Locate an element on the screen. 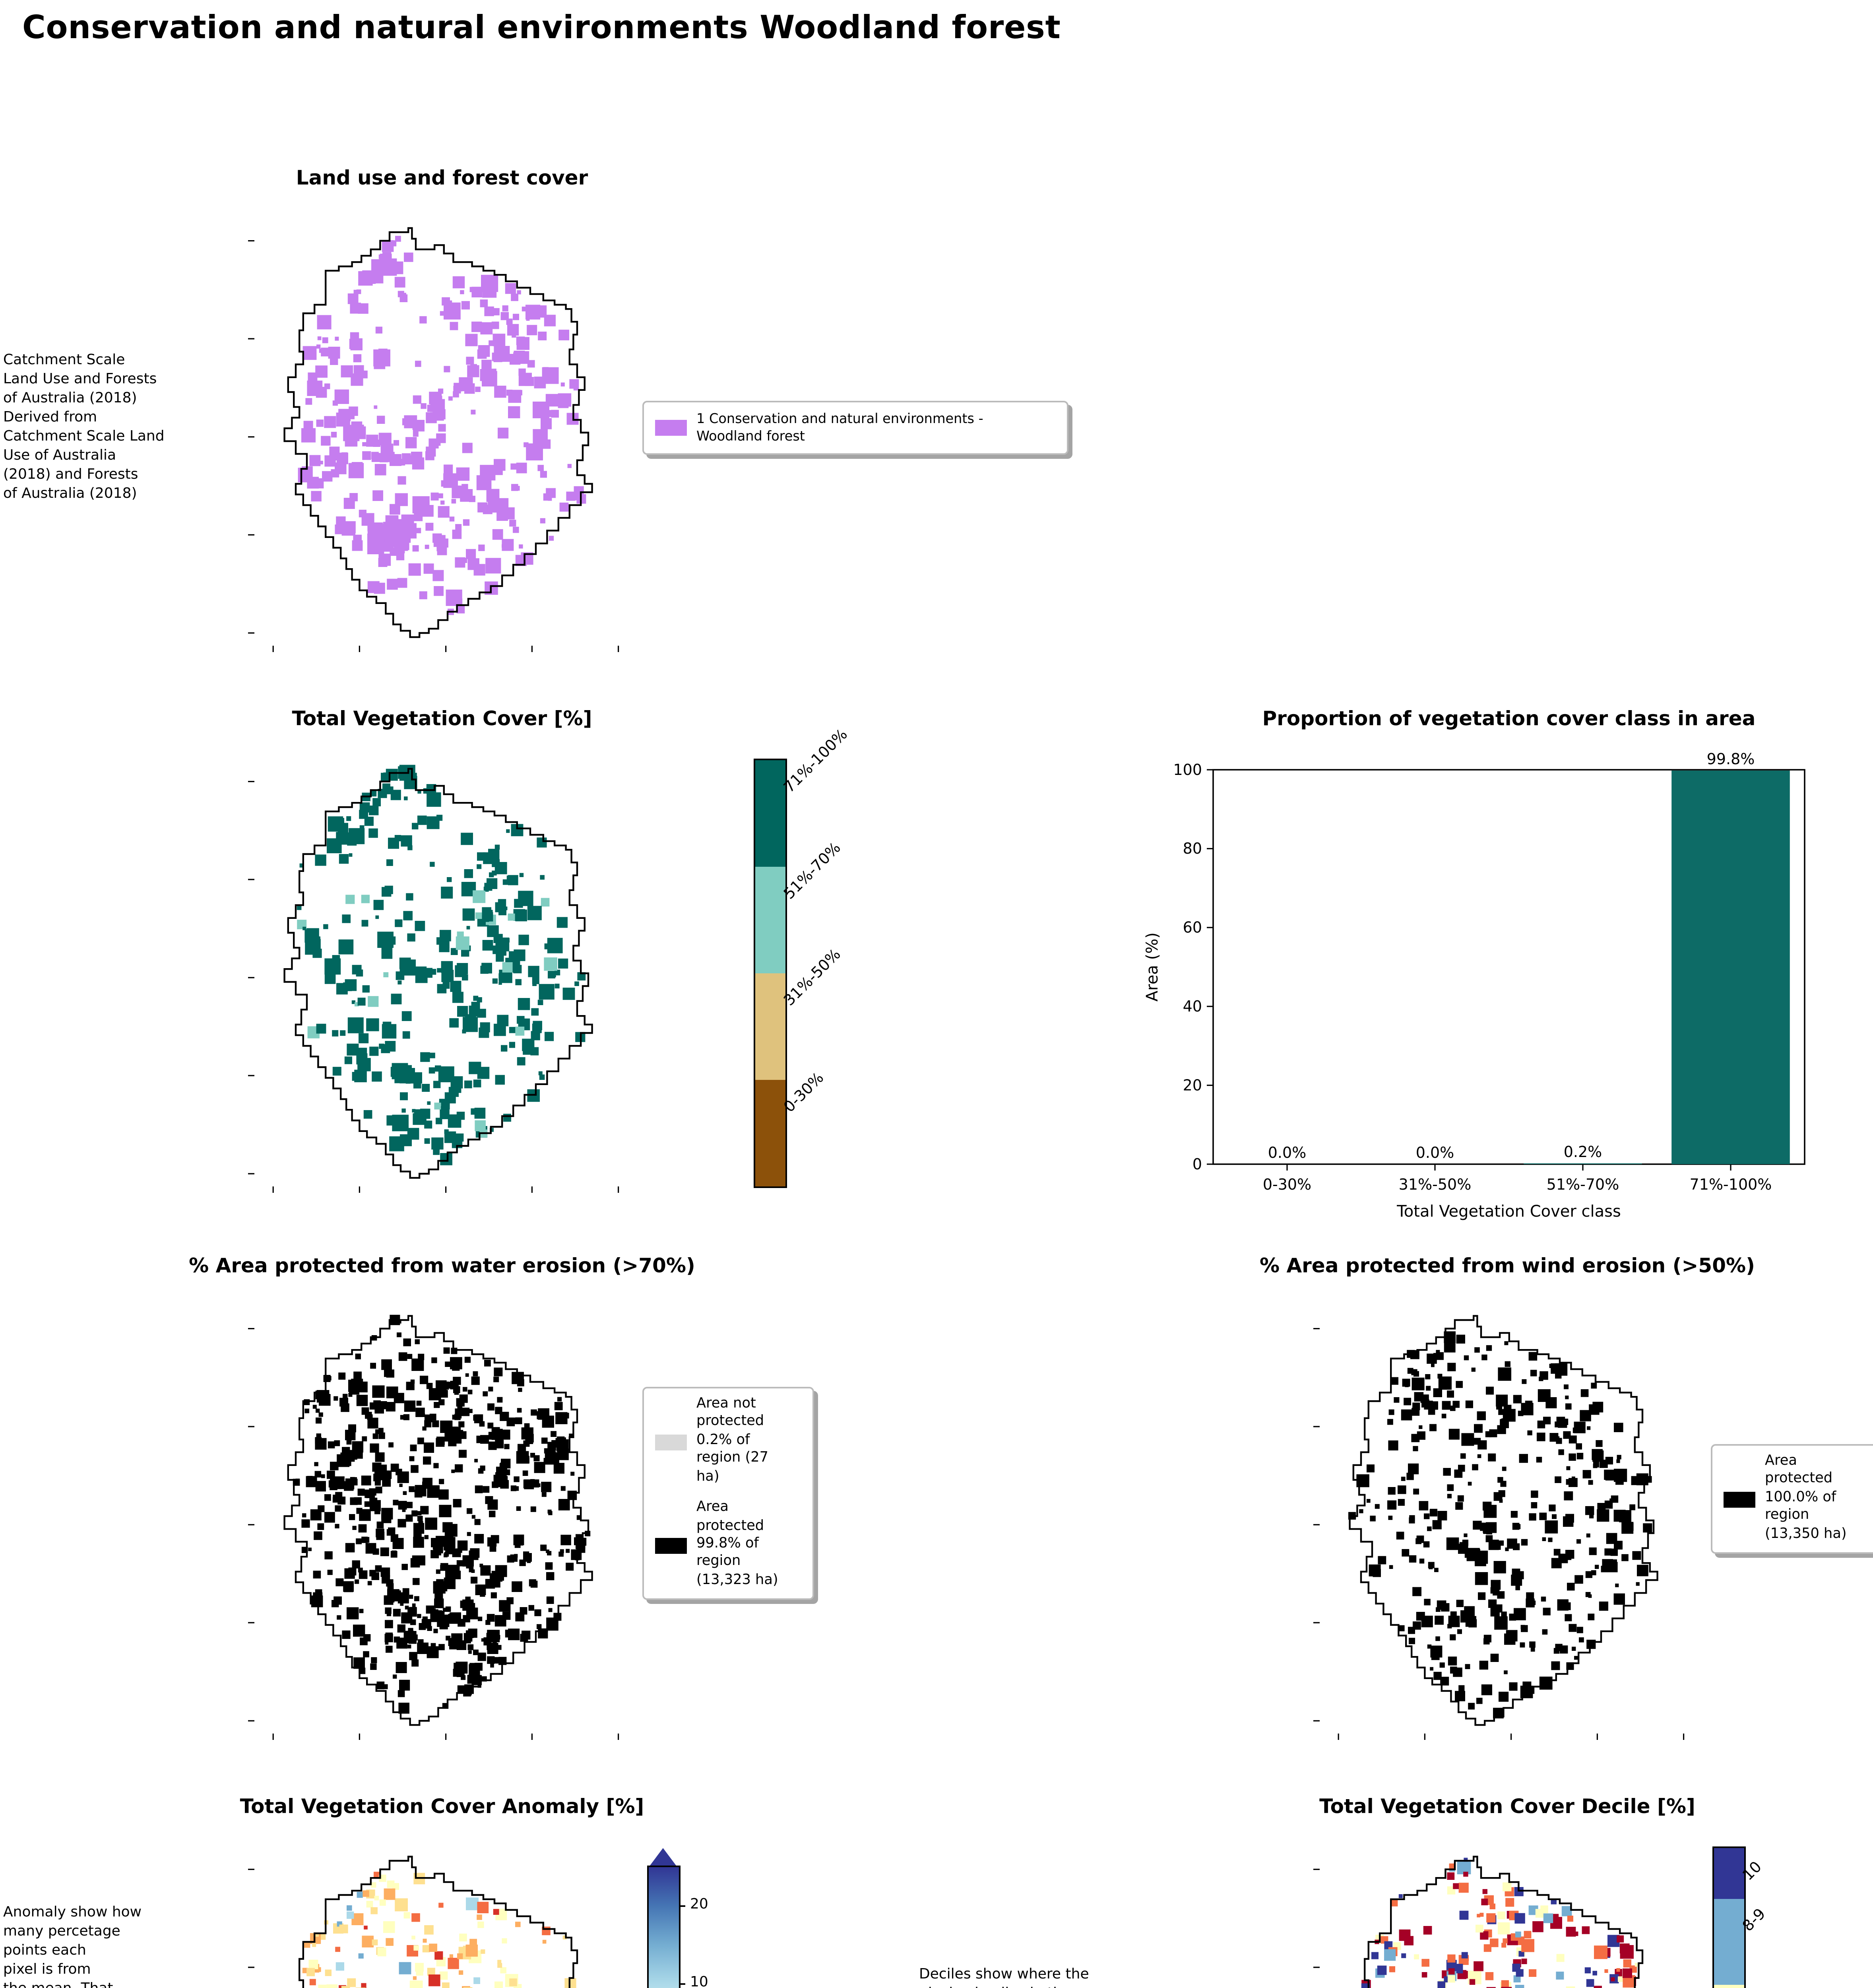 The width and height of the screenshot is (1873, 1988). svg-text: 0-30% is located at coordinates (1287, 1184).